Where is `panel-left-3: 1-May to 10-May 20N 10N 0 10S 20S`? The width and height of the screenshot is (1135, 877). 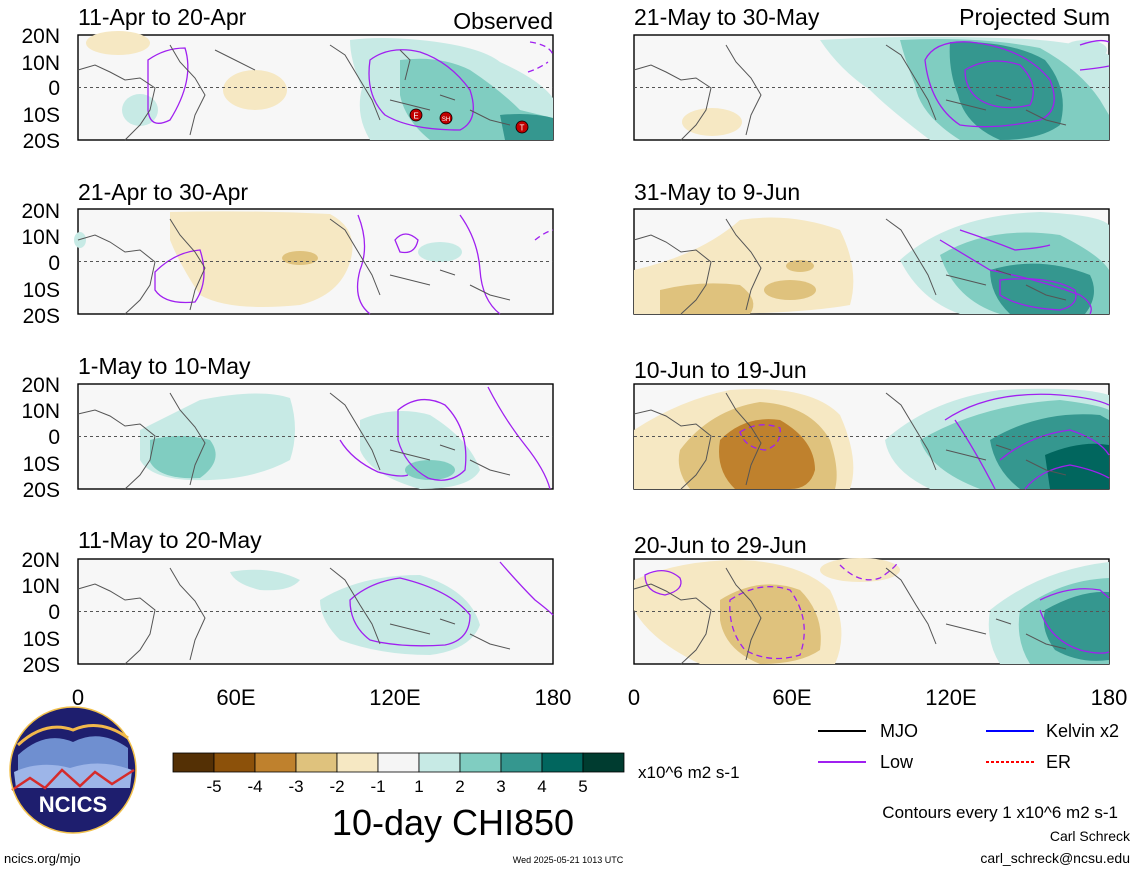 panel-left-3: 1-May to 10-May 20N 10N 0 10S 20S is located at coordinates (287, 427).